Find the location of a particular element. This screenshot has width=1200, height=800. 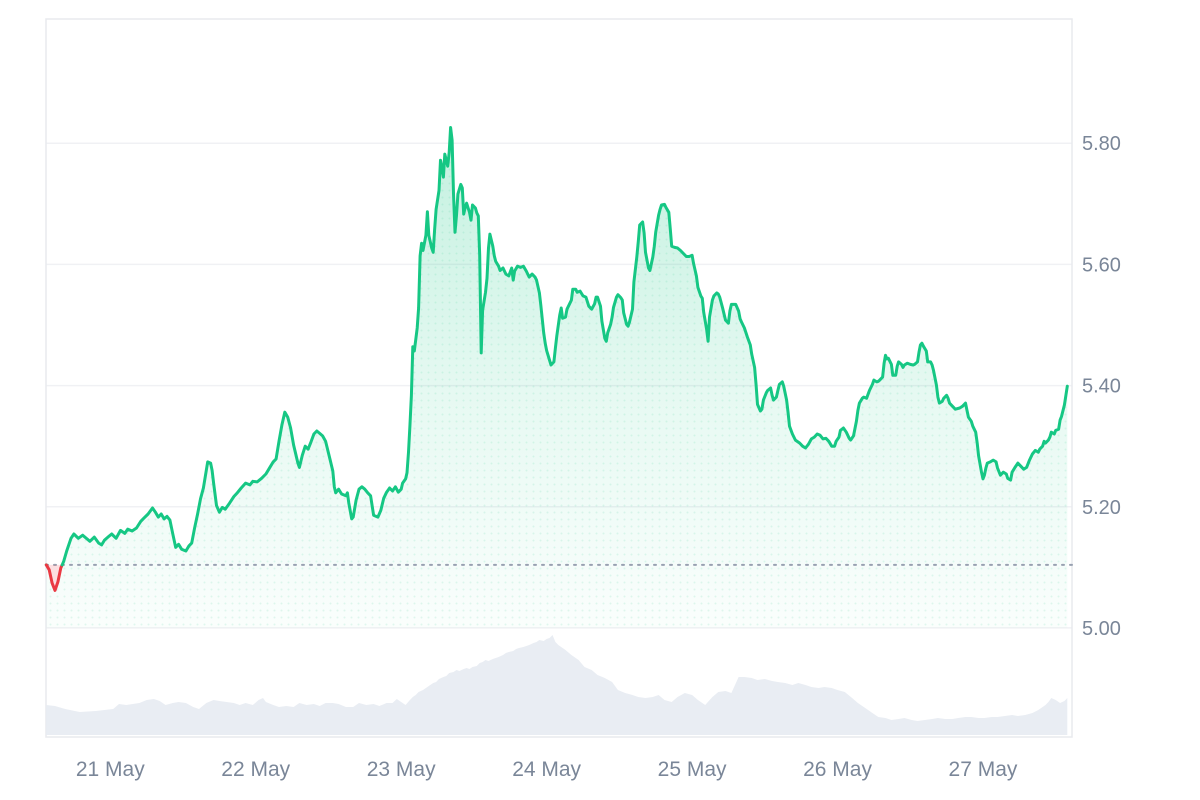

y-axis-tick-label: 5.00 is located at coordinates (1101, 629).